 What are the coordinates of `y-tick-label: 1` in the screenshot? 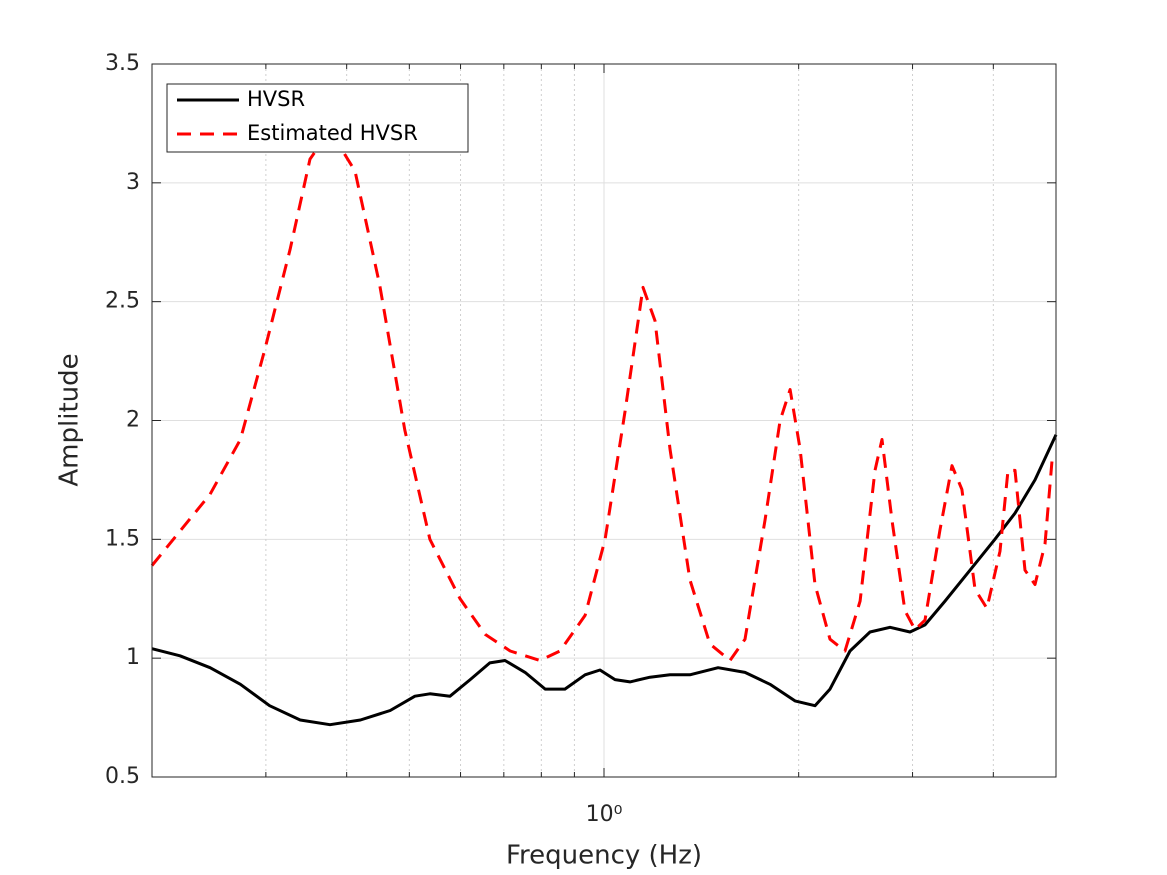 It's located at (133, 657).